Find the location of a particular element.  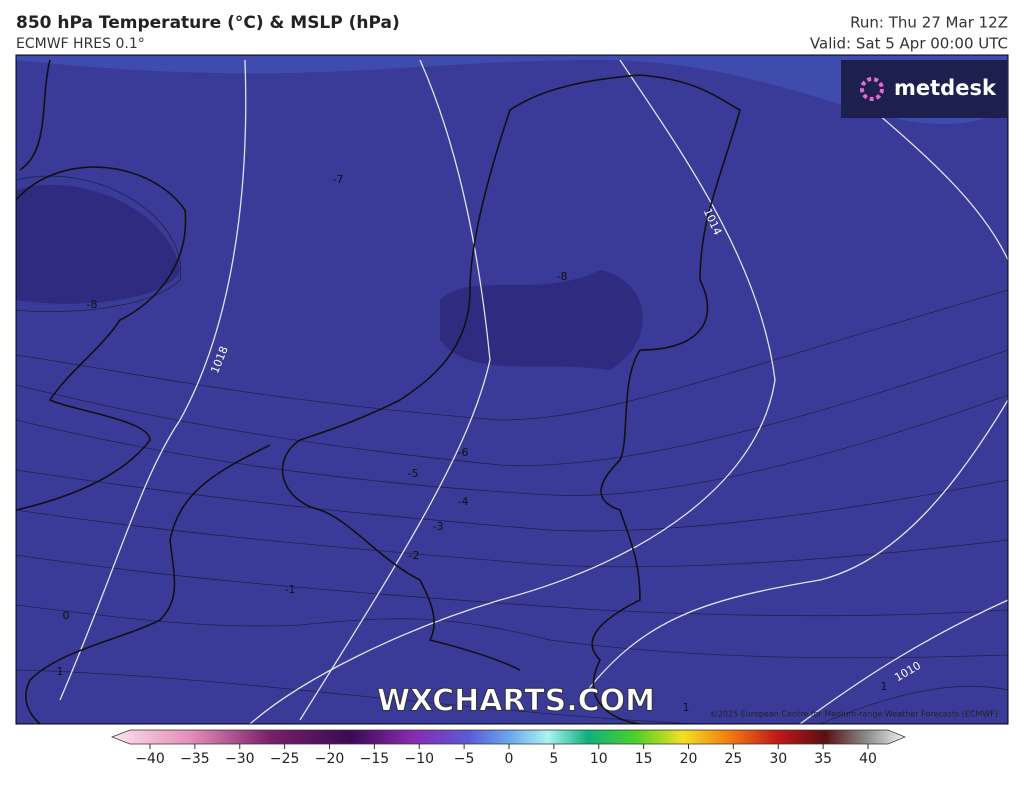

colorbar-tick-label: 30 is located at coordinates (778, 759).